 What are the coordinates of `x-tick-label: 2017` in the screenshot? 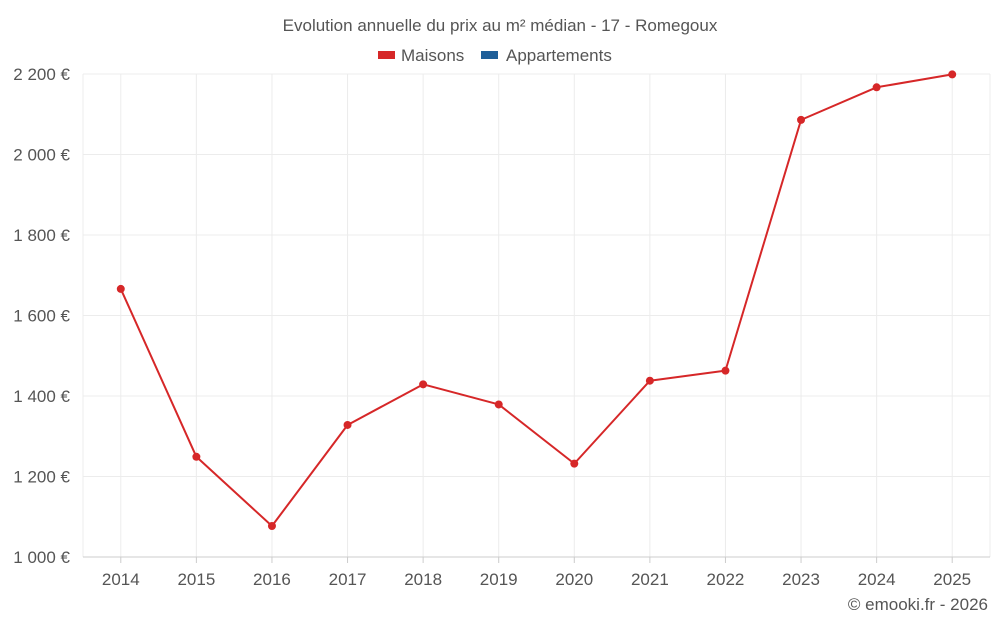 It's located at (348, 579).